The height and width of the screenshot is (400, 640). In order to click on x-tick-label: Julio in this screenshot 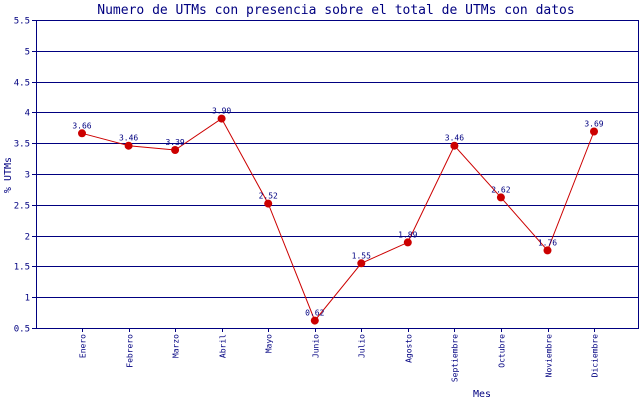, I will do `click(362, 346)`.